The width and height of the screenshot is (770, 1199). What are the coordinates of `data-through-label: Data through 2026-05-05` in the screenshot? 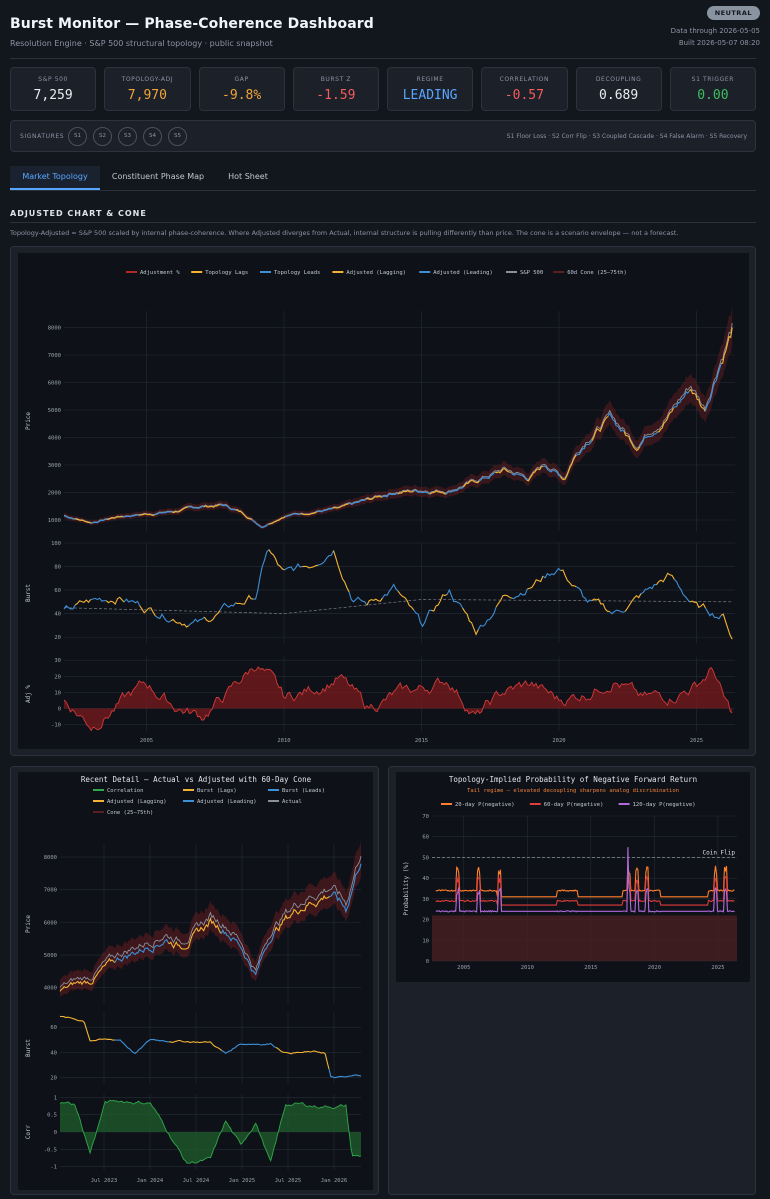 It's located at (715, 31).